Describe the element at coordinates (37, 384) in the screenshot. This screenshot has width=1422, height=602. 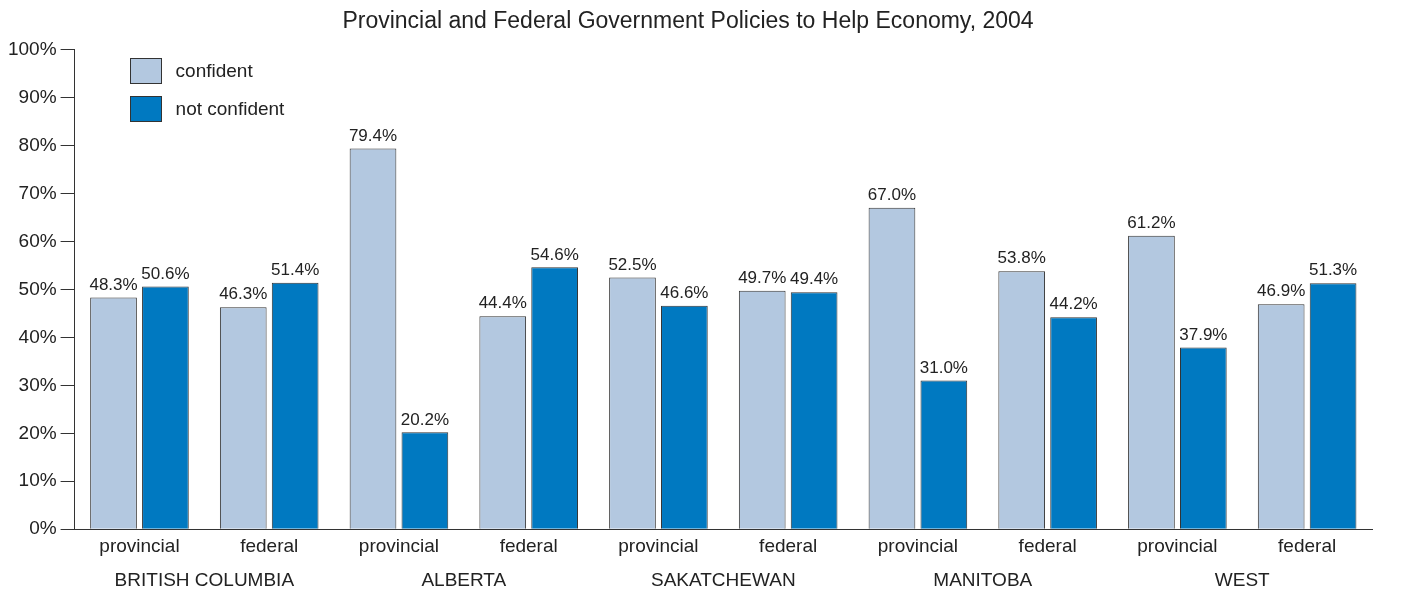
I see `y-tick-label: 30%` at that location.